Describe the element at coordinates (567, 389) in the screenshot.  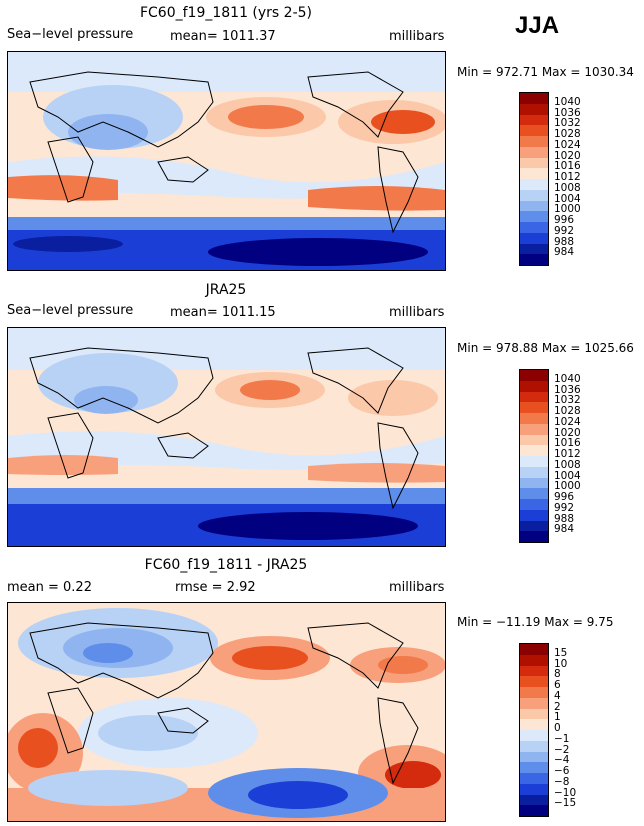
I see `colorbar-tick-label: 1036` at that location.